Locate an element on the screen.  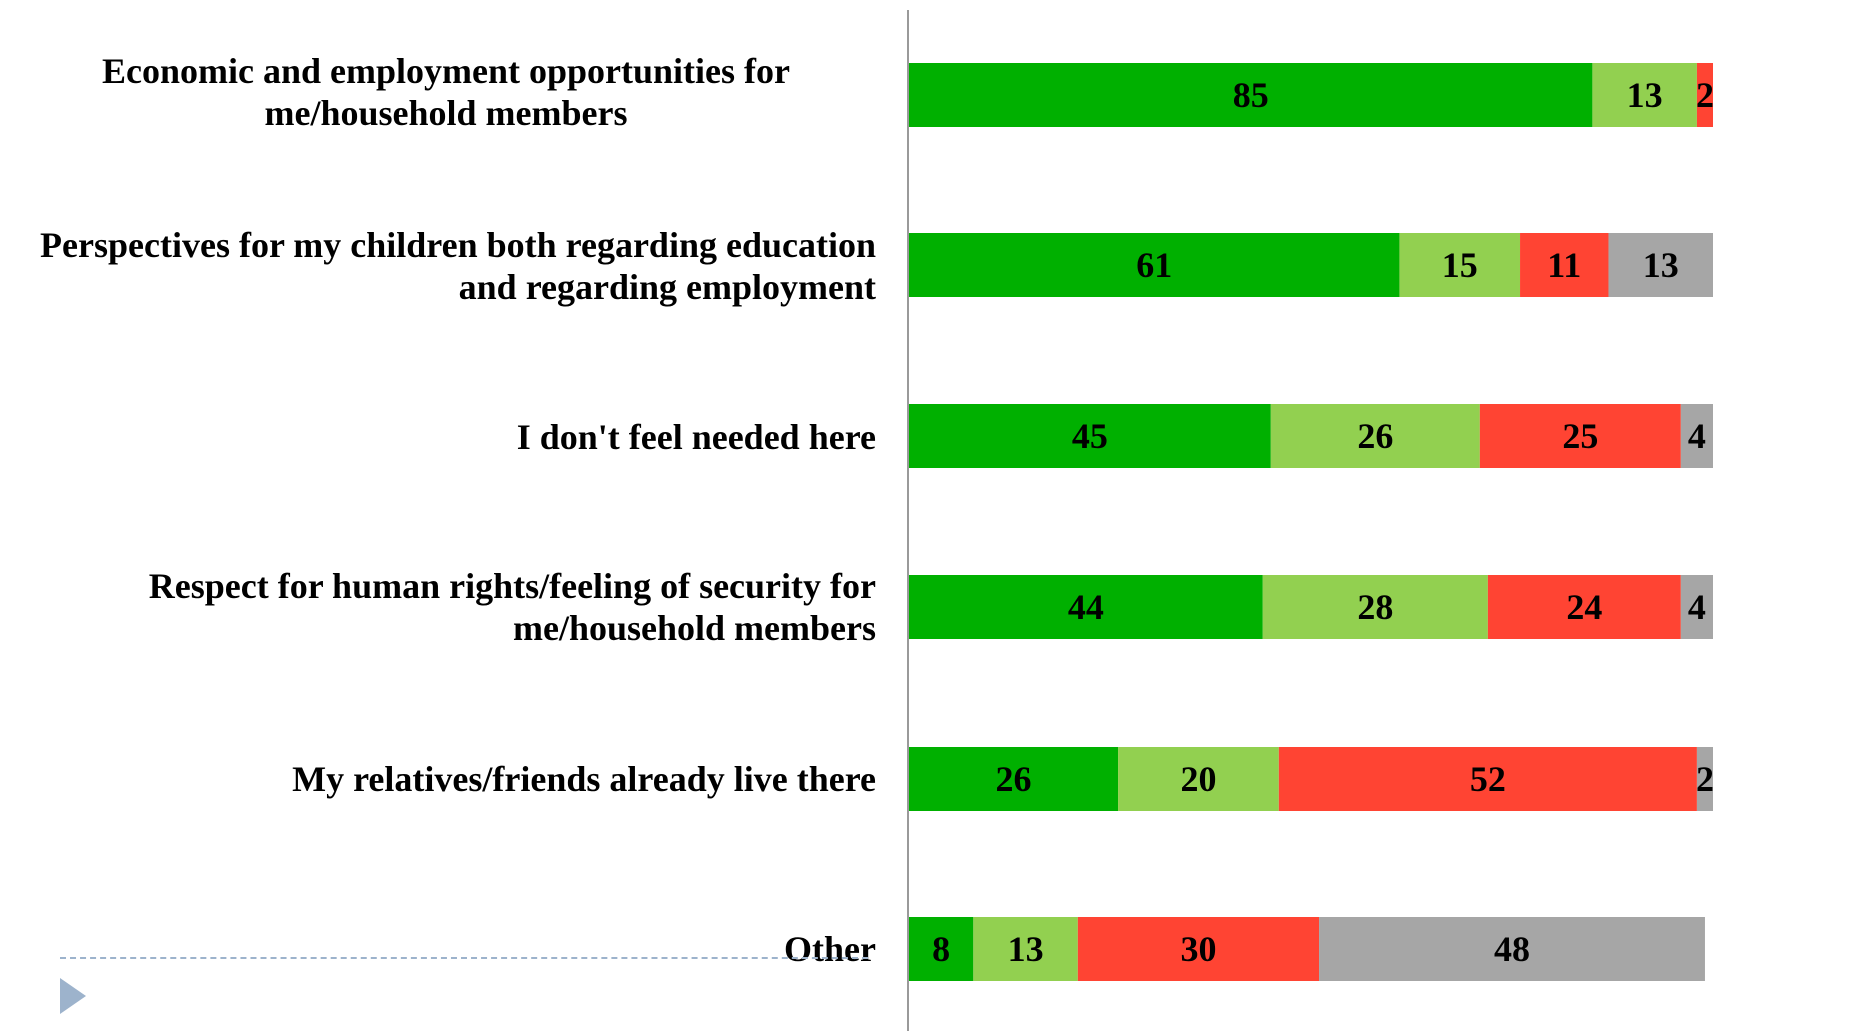
category-label-other: Other is located at coordinates (830, 949).